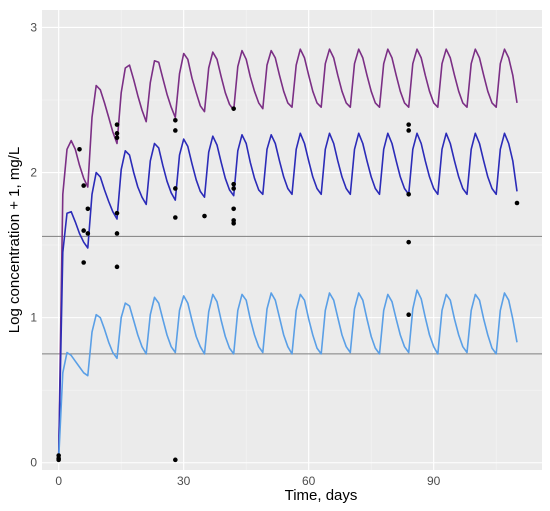 This screenshot has width=550, height=511. What do you see at coordinates (184, 481) in the screenshot?
I see `x-tick-label: 30` at bounding box center [184, 481].